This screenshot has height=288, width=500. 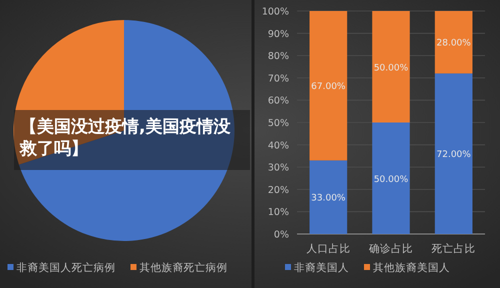 I want to click on legend-label: 其他族裔死亡病例, so click(x=184, y=267).